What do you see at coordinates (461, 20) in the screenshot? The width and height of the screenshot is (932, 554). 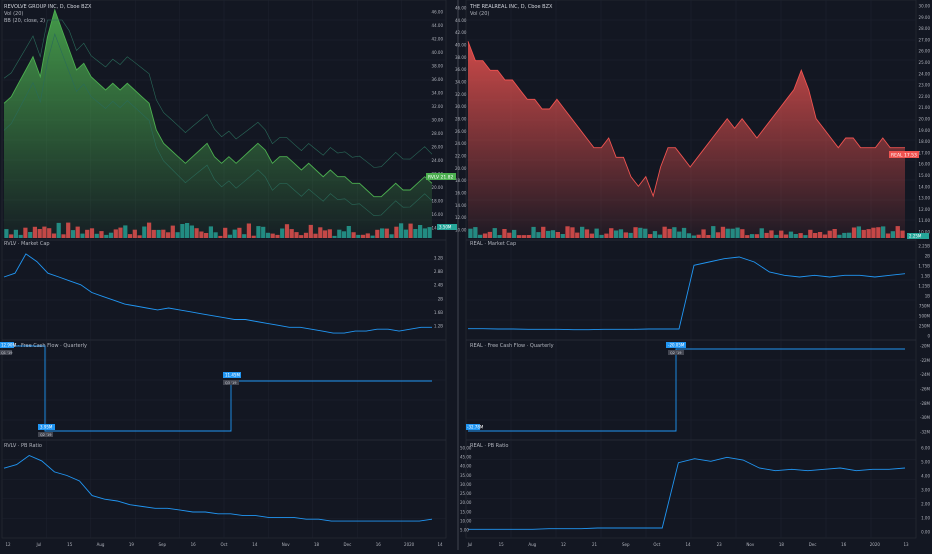 I see `right-mid-axis-tick: 44.00` at bounding box center [461, 20].